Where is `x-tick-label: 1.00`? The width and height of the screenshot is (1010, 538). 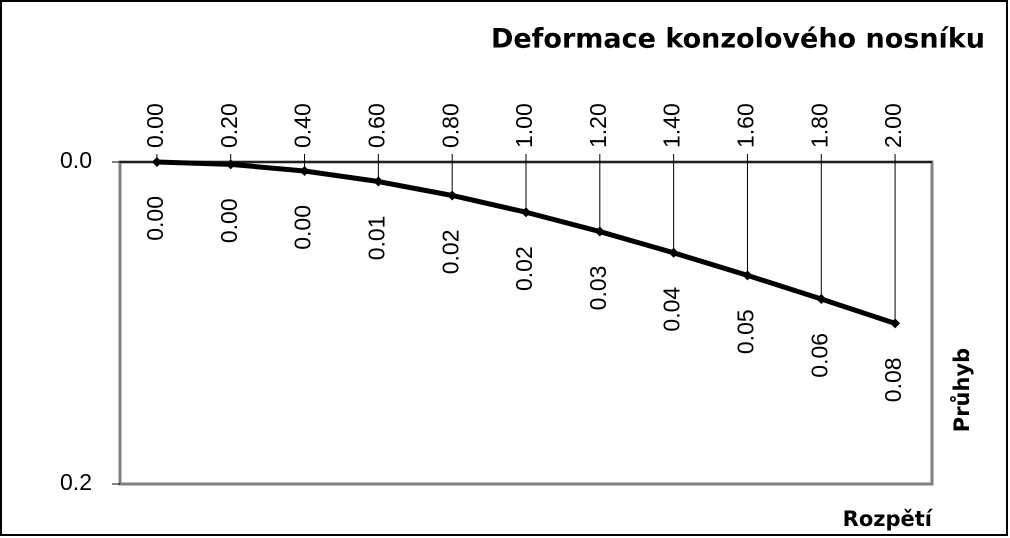 x-tick-label: 1.00 is located at coordinates (524, 125).